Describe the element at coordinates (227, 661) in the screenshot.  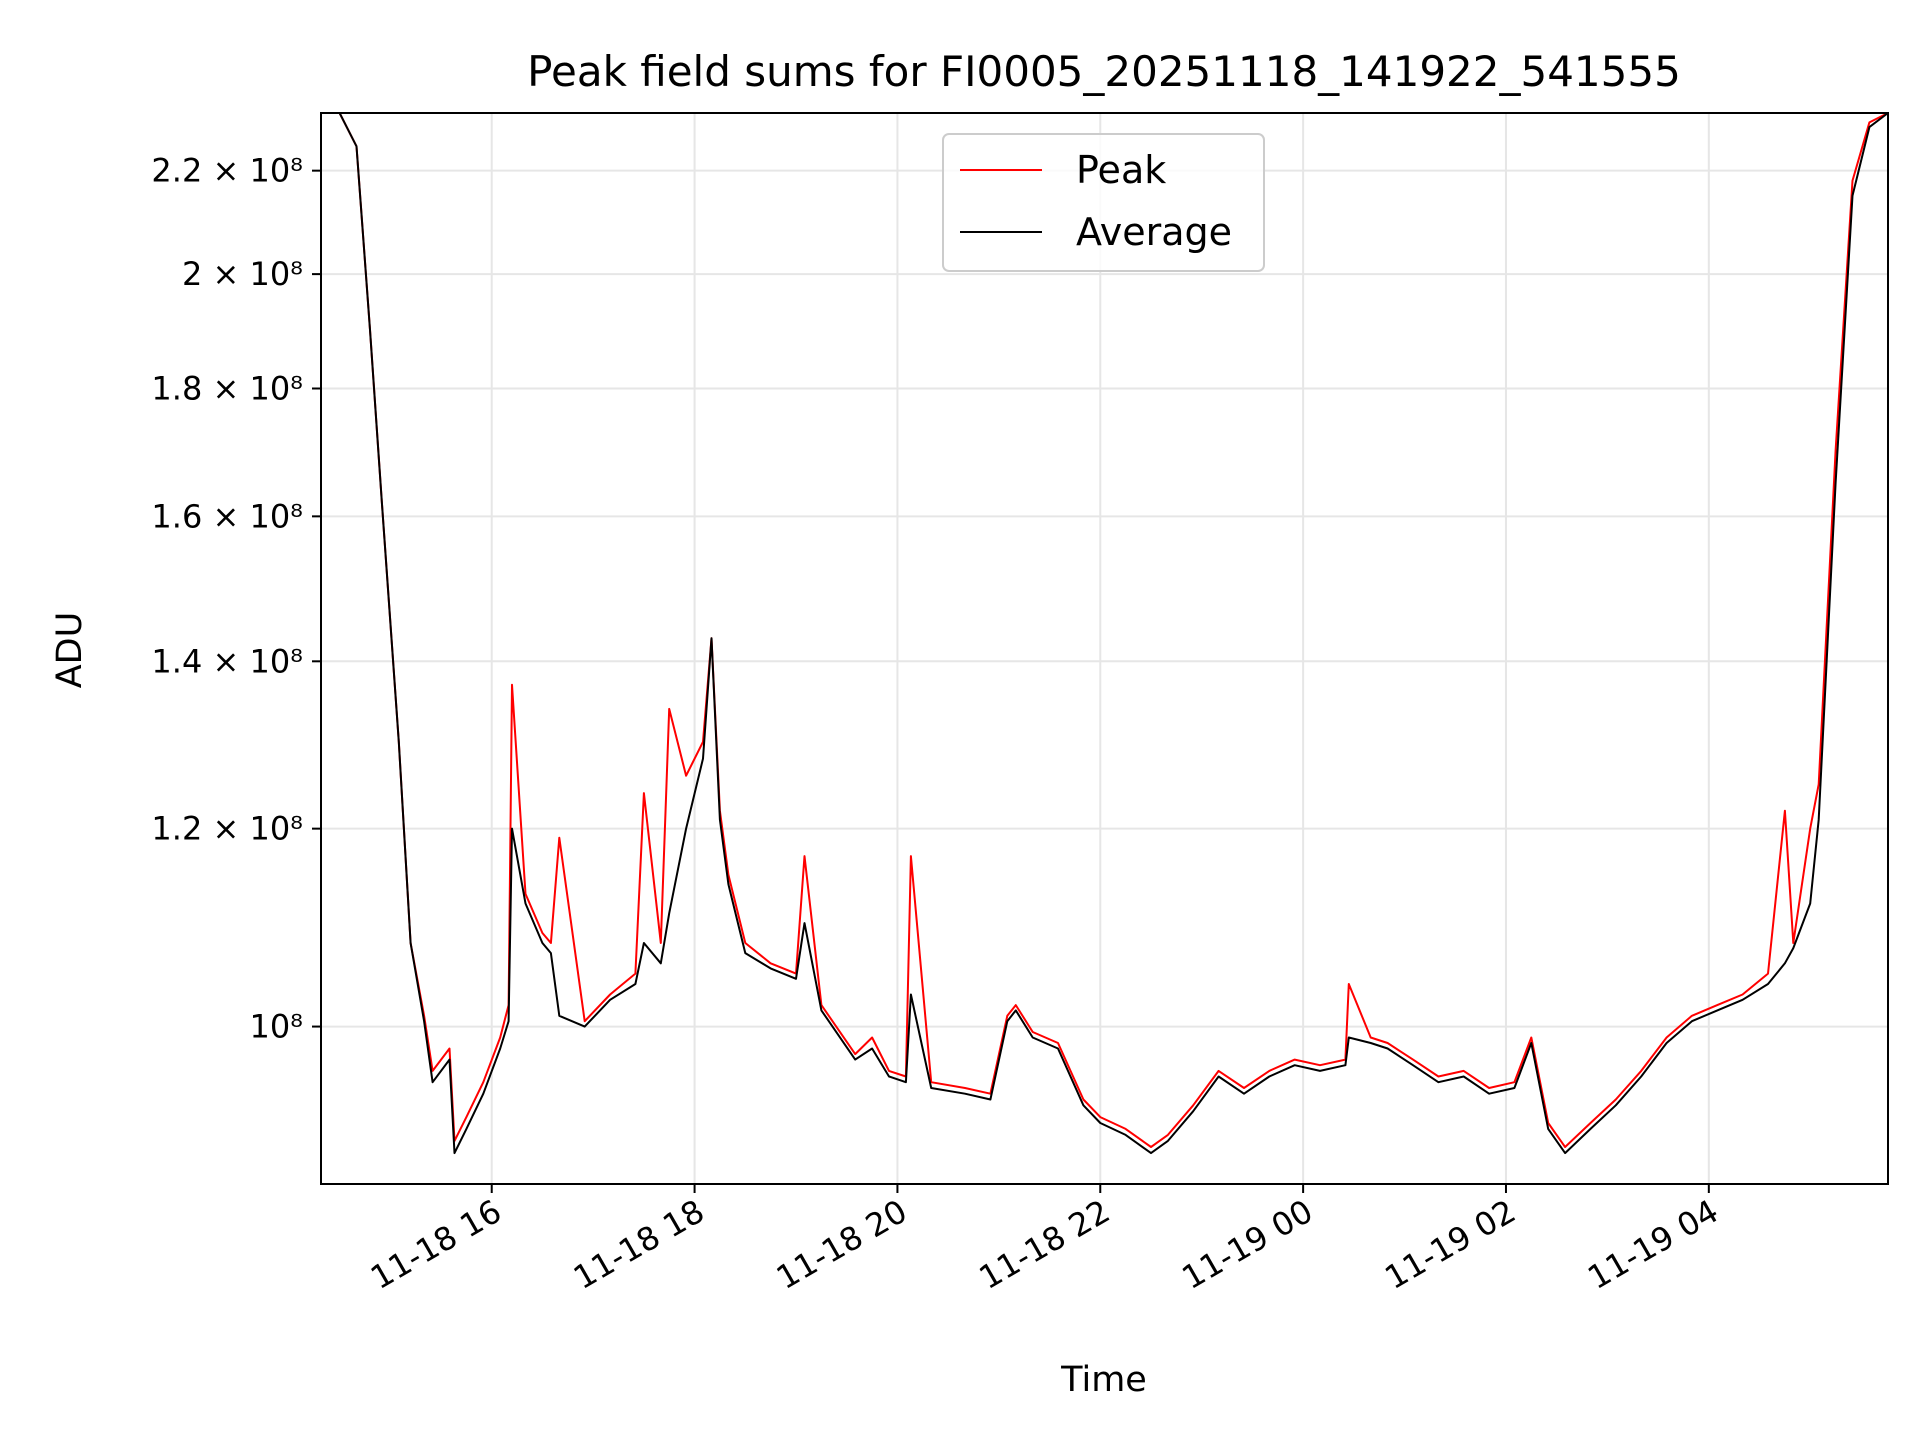
I see `y-tick-label: 1.4 × 10⁸` at that location.